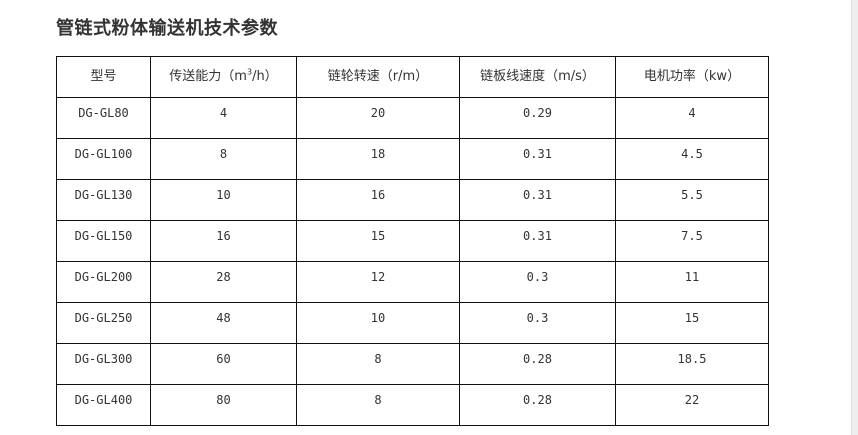 This screenshot has width=858, height=435. I want to click on header-model: 型号, so click(103, 77).